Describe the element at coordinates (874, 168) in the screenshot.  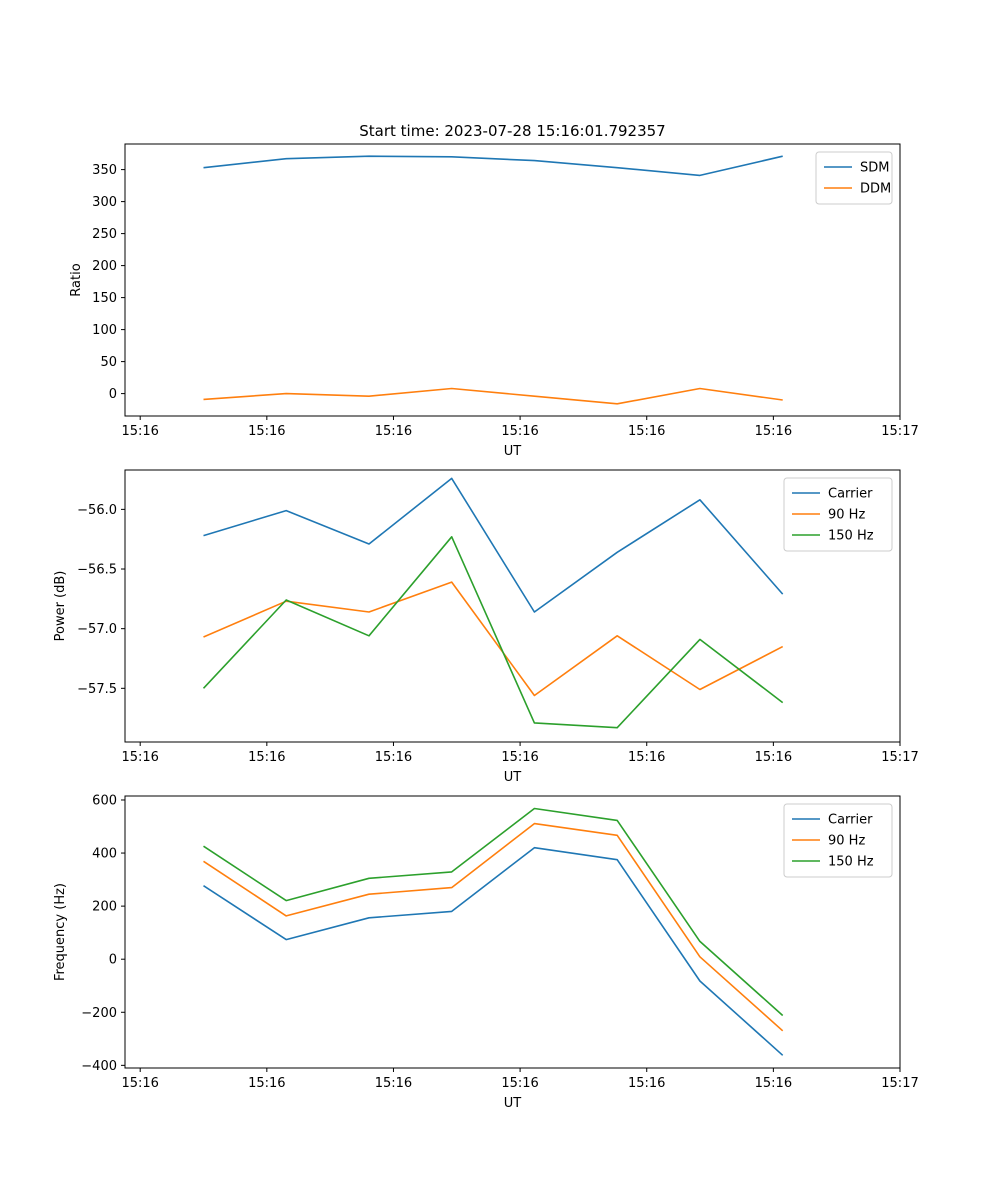
I see `legend-label: SDM` at that location.